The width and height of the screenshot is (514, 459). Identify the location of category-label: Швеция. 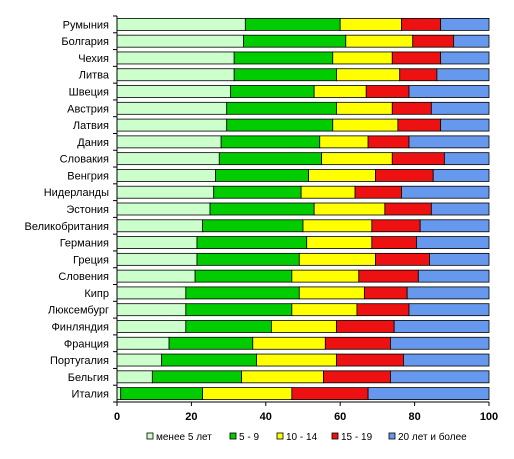
(89, 93).